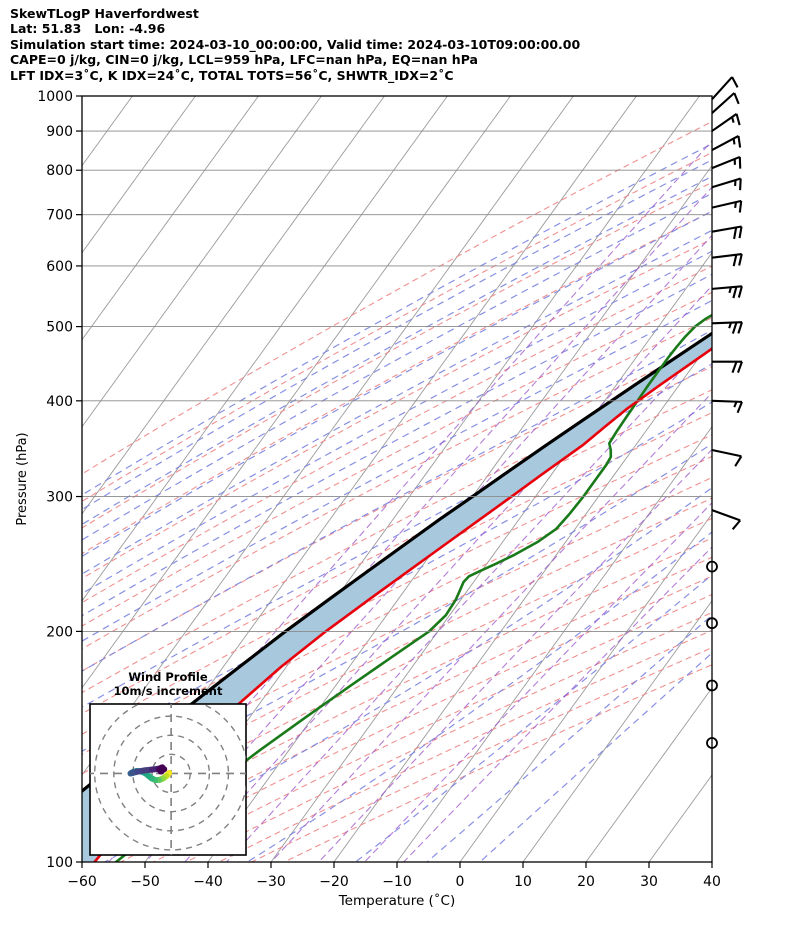  I want to click on pressure-tick-label: 500, so click(59, 328).